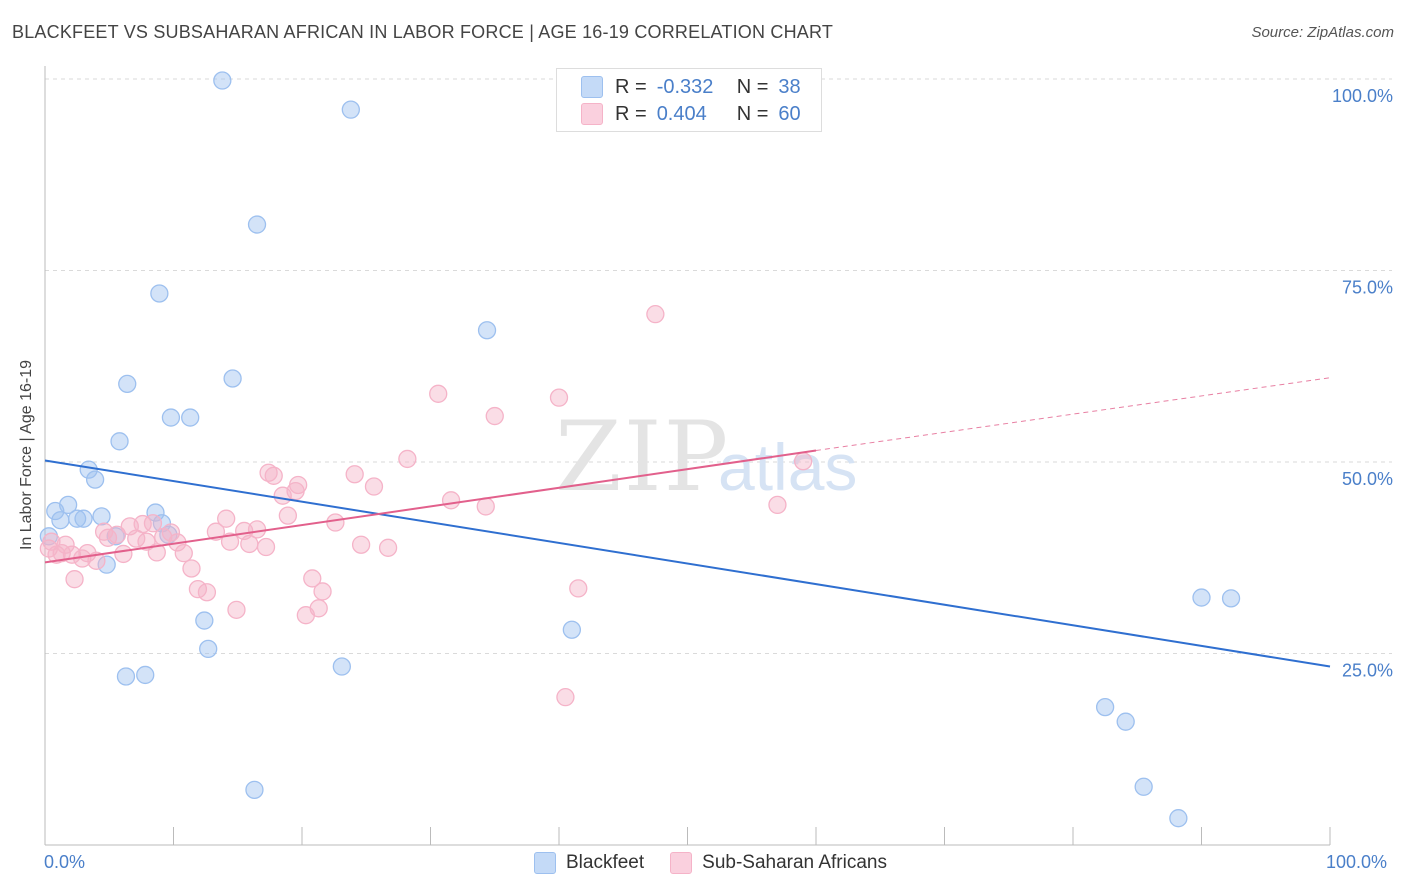 This screenshot has height=892, width=1406. Describe the element at coordinates (1362, 96) in the screenshot. I see `y-tick-label: 100.0%` at that location.